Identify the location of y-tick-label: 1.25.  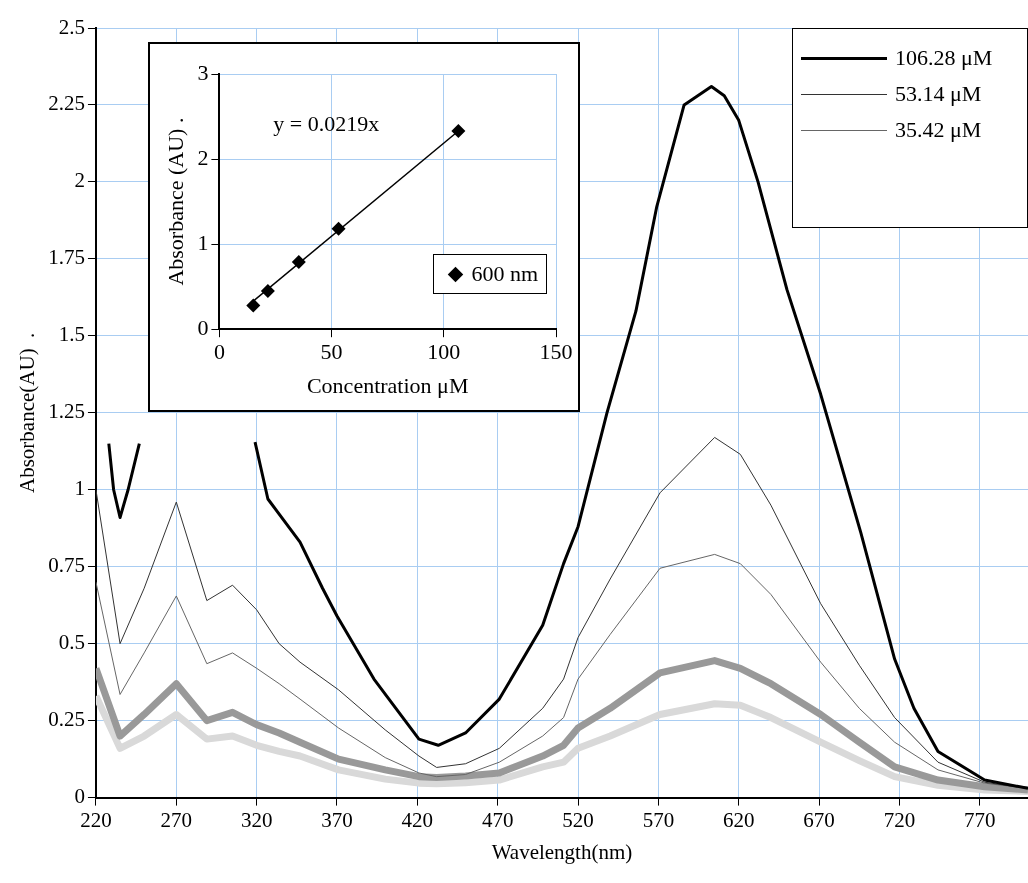
(66, 411).